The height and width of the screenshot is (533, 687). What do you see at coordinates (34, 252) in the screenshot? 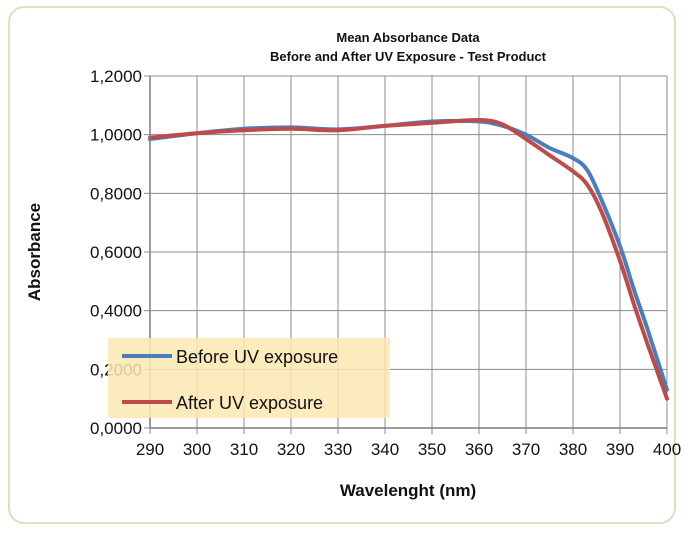
I see `y-axis-label: Absorbance` at bounding box center [34, 252].